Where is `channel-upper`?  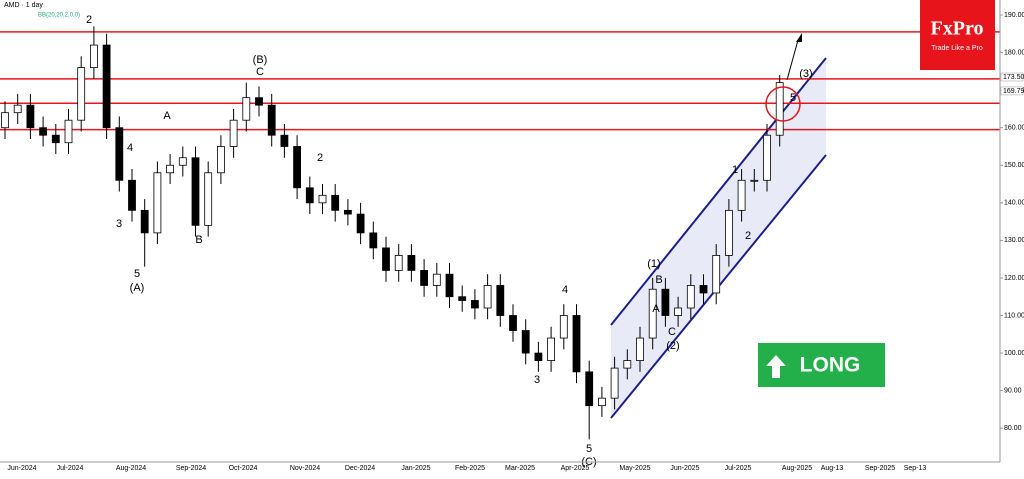
channel-upper is located at coordinates (718, 191).